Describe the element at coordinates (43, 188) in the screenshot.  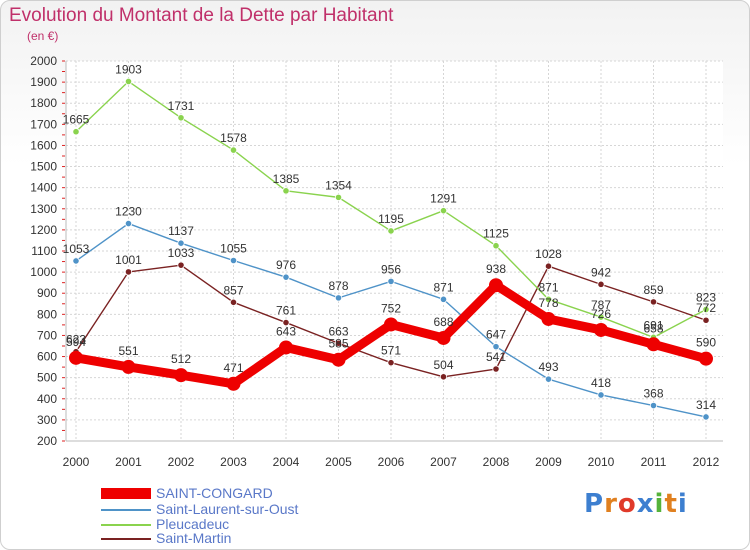
I see `y-tick-label: 1400` at that location.